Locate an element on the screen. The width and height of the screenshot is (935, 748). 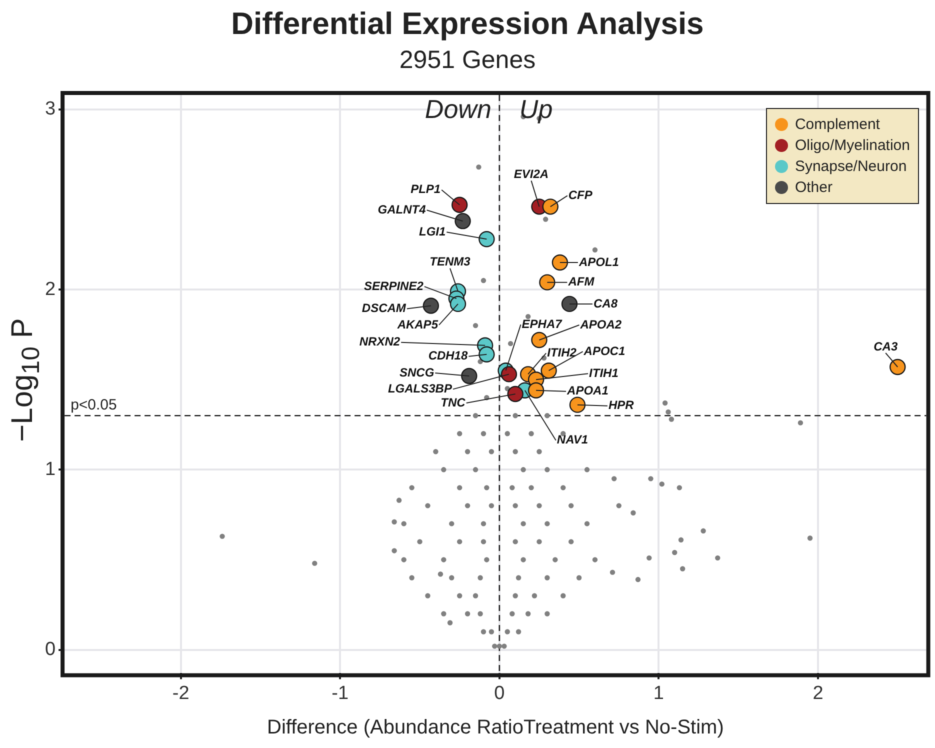
chart-subtitle: 2951 Genes is located at coordinates (467, 60).